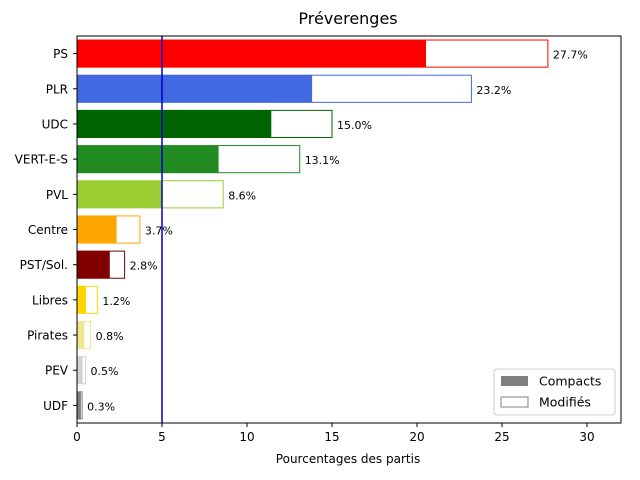 This screenshot has width=640, height=480. What do you see at coordinates (501, 437) in the screenshot?
I see `x-tick-label-25: 25` at bounding box center [501, 437].